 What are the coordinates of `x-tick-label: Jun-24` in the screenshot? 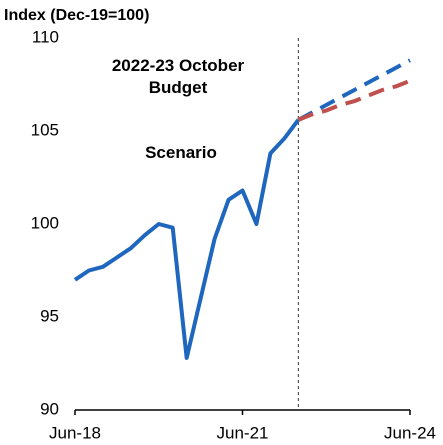 It's located at (410, 432).